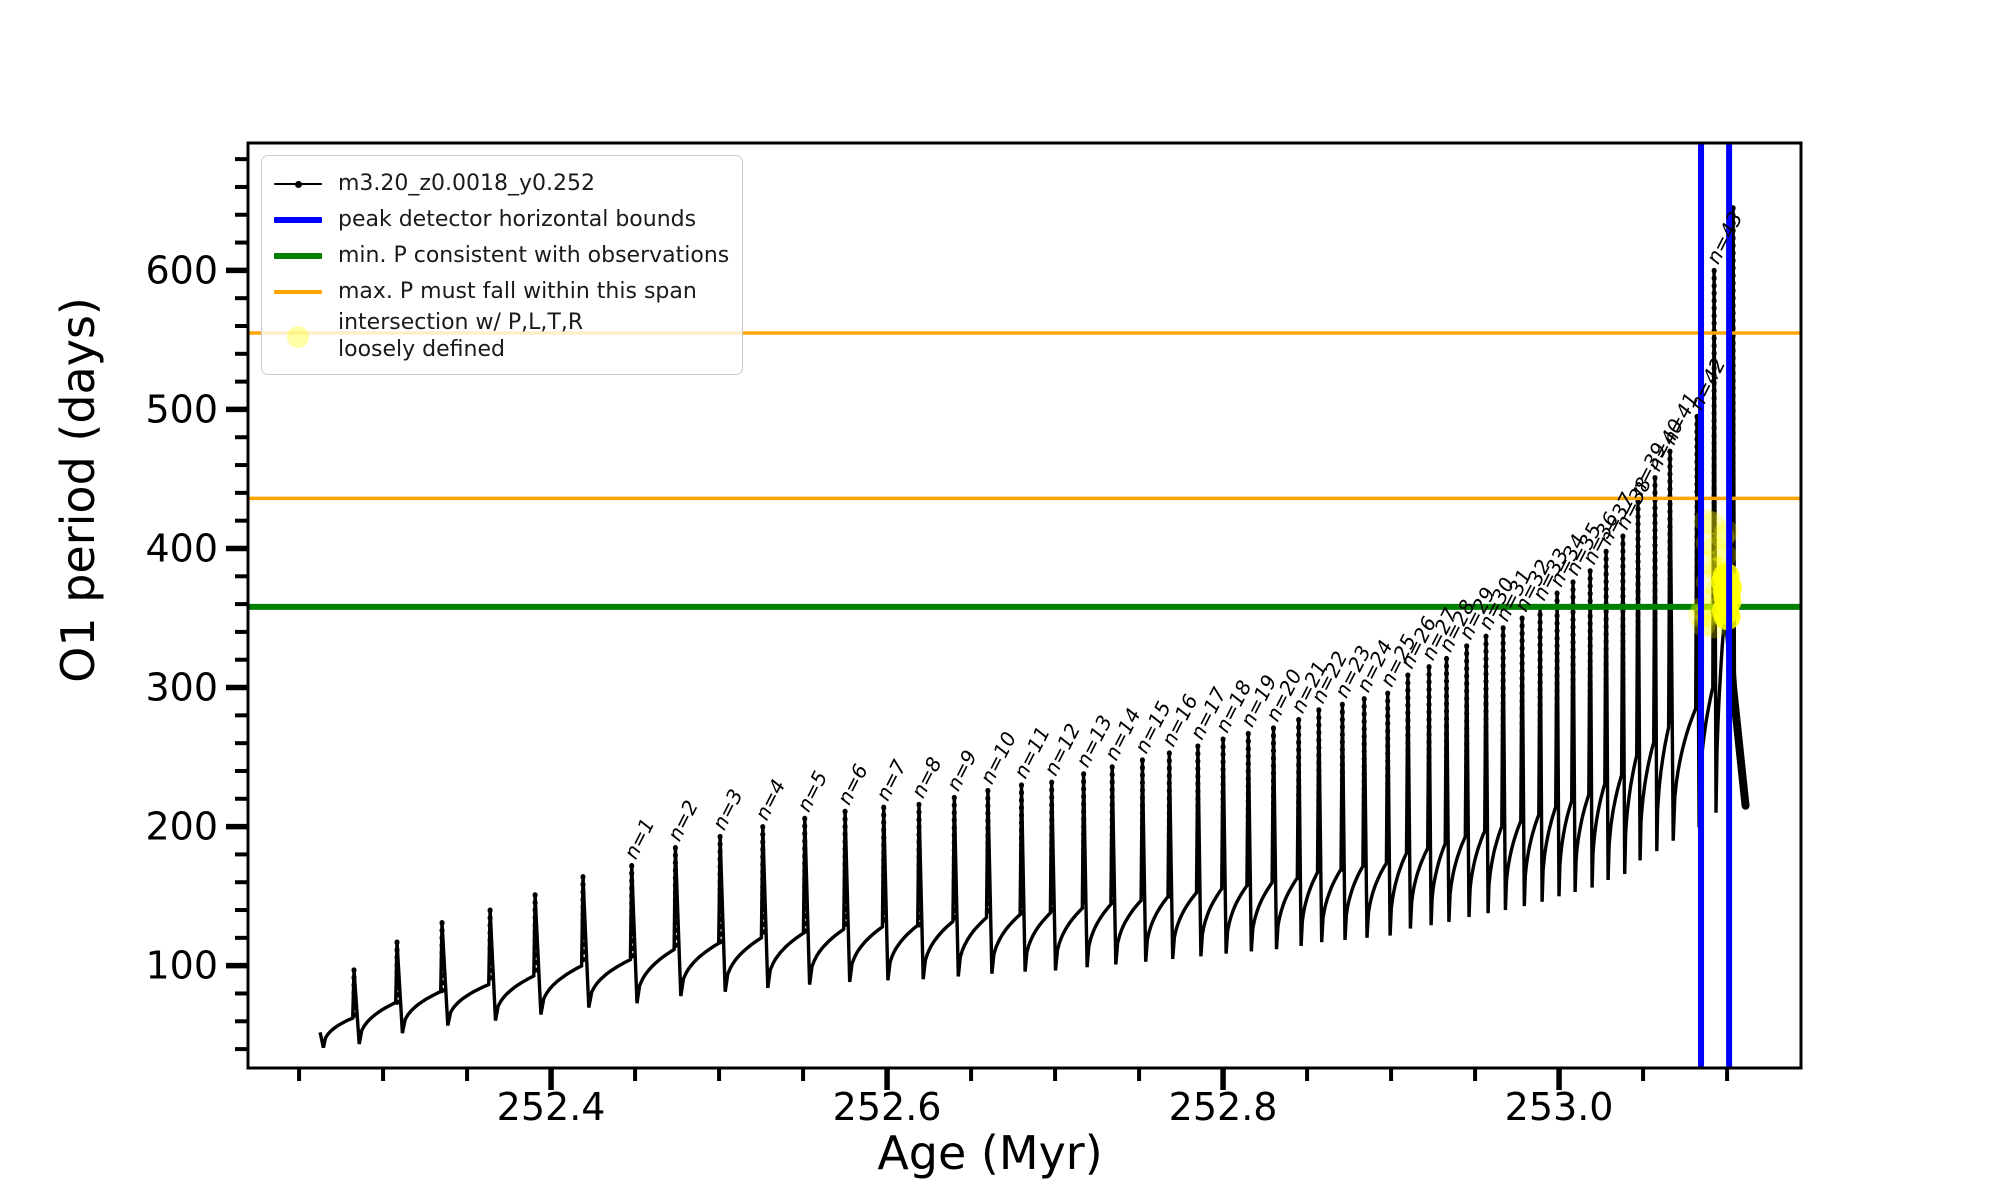 This screenshot has height=1200, width=2000. I want to click on legend-item-min-p: min. P consistent with observations, so click(502, 256).